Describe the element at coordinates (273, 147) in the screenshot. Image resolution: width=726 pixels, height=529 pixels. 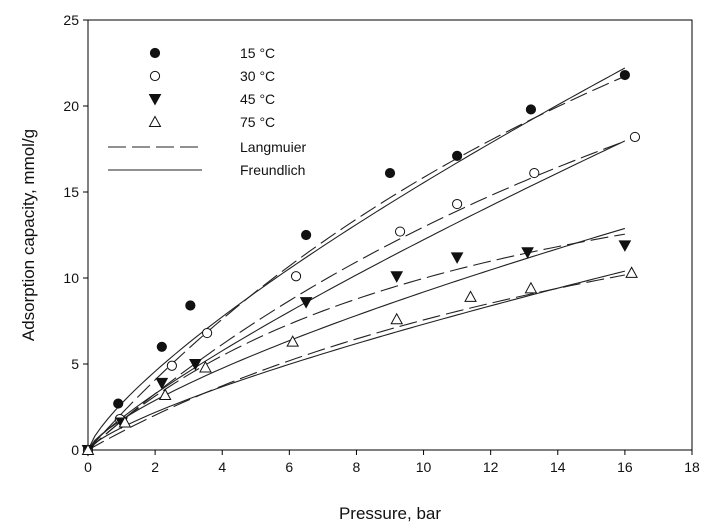
I see `legend-label-fit-1: Langmuier` at that location.